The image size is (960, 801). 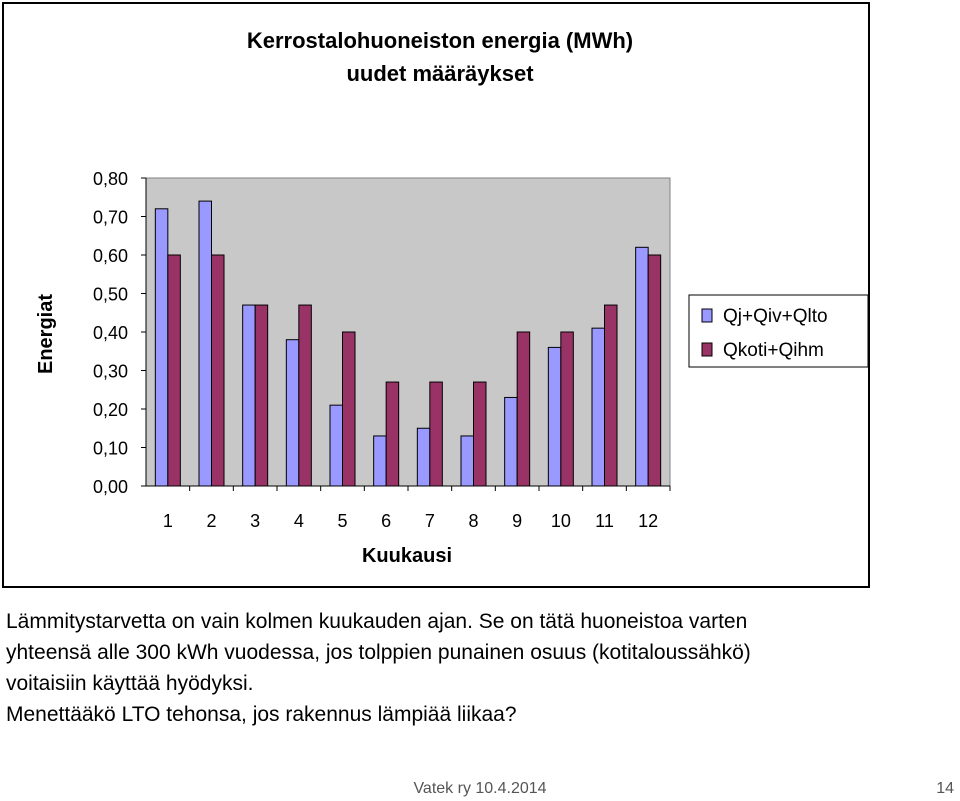 I want to click on x-tick-label: 2, so click(x=211, y=521).